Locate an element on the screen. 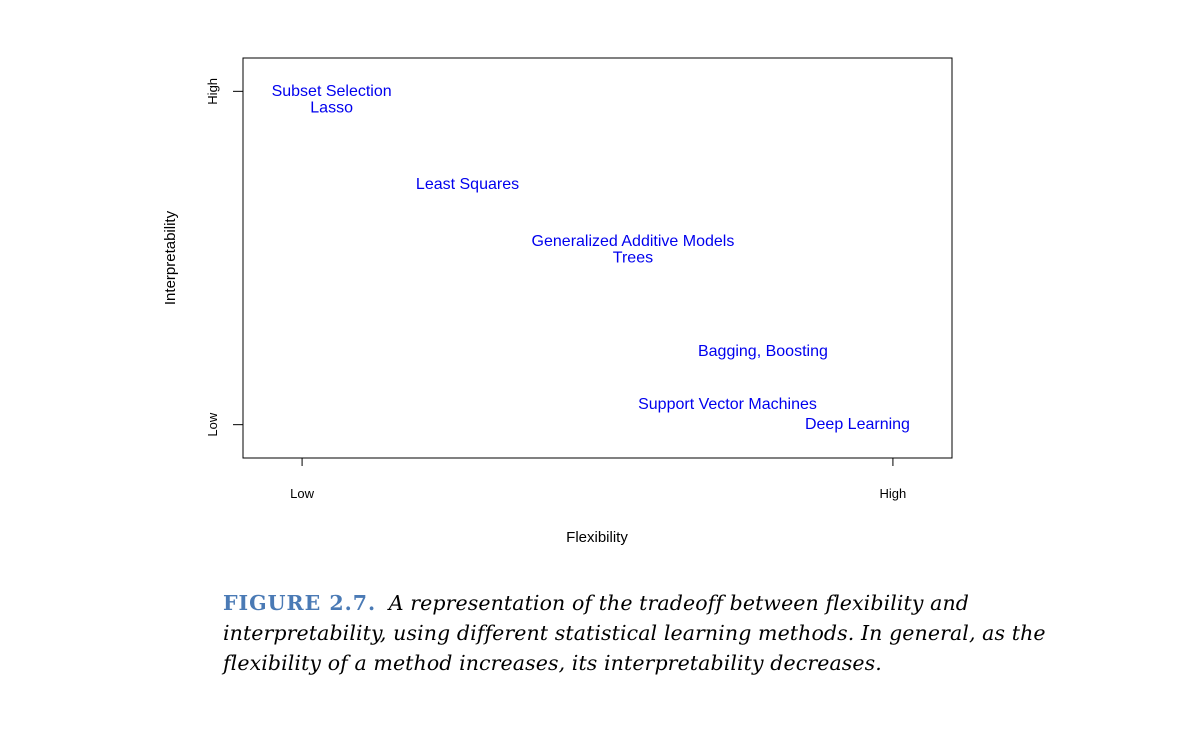  method-label: Support Vector Machines is located at coordinates (727, 404).